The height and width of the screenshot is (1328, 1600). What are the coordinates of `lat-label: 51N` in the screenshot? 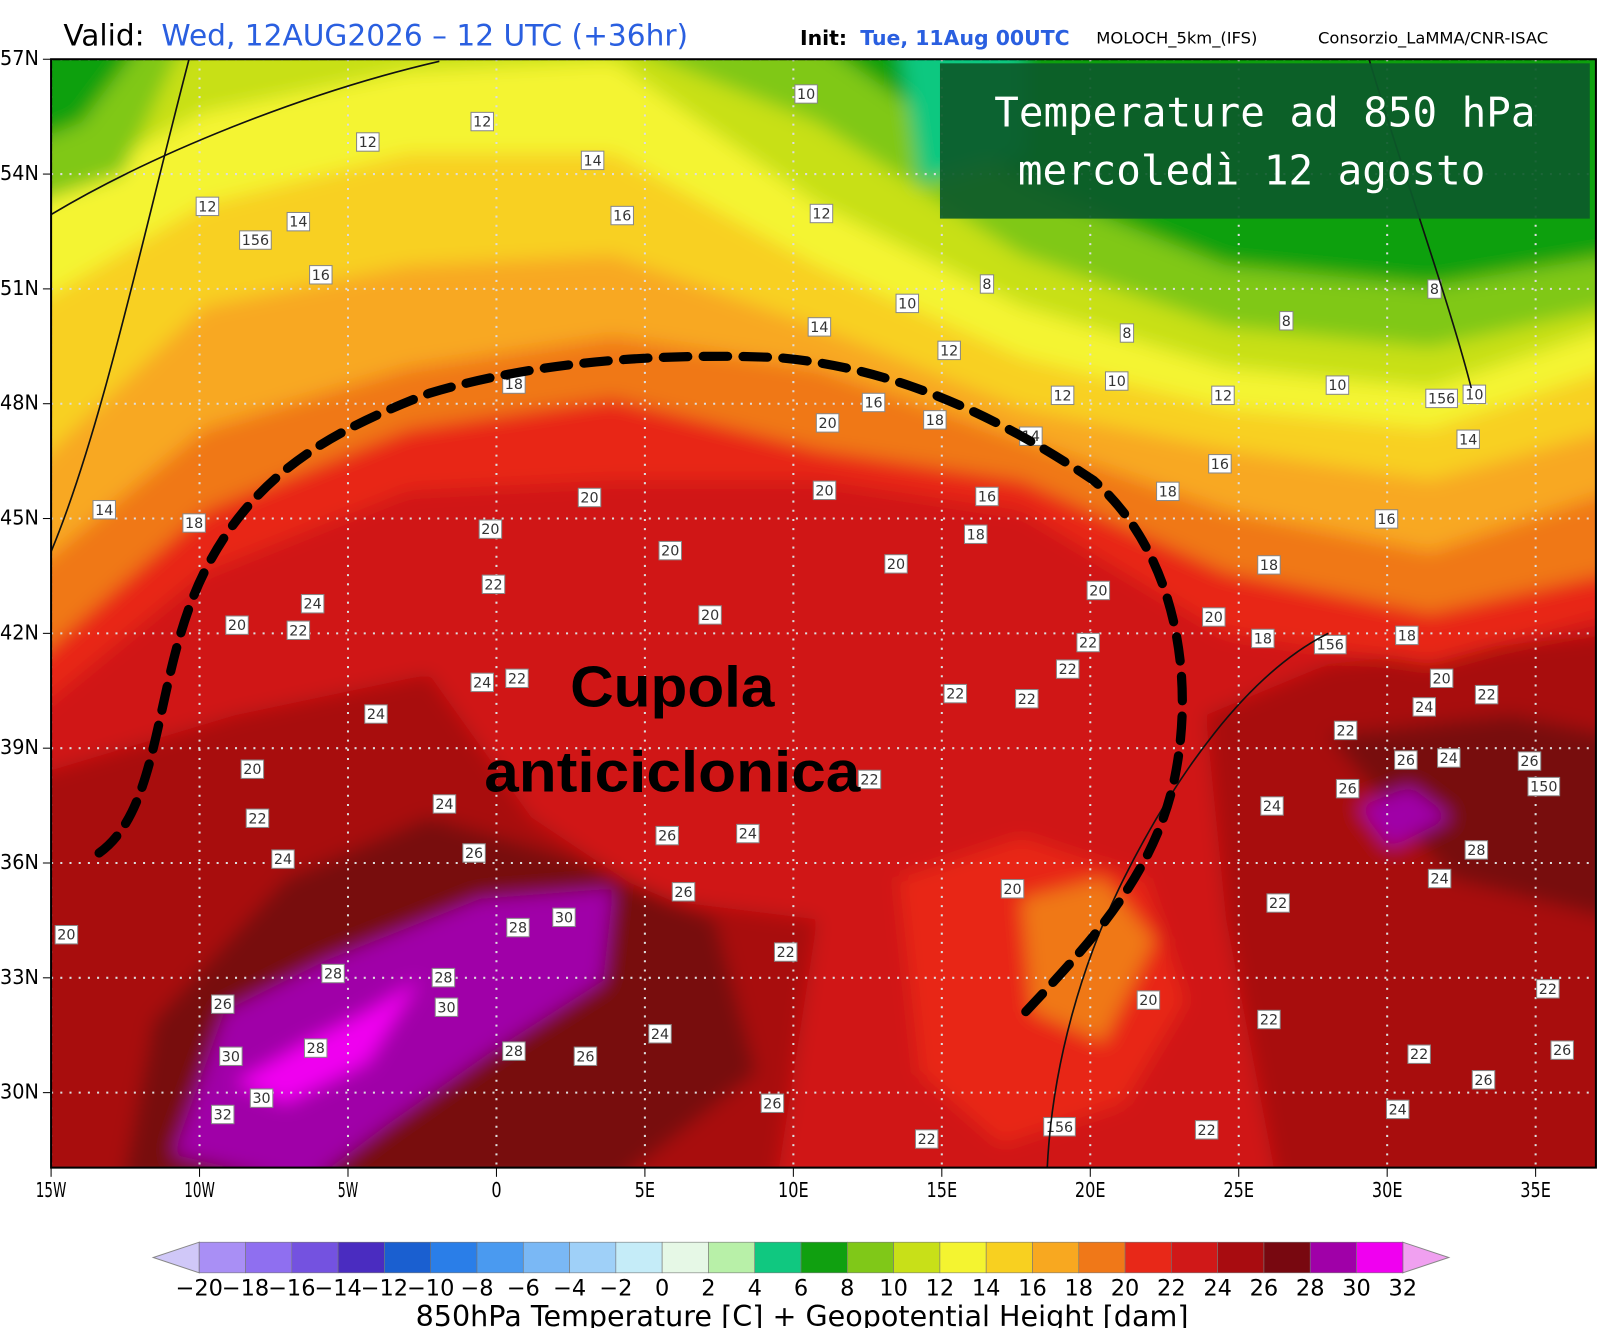 It's located at (19, 288).